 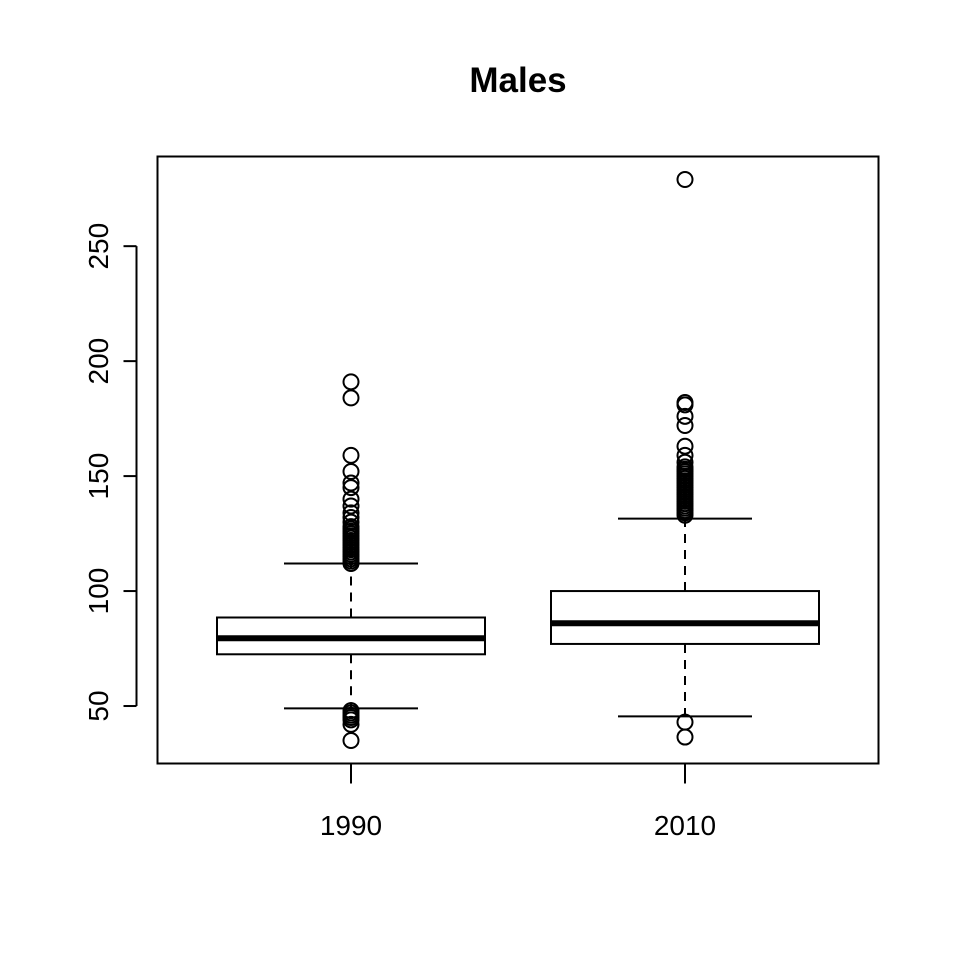 I want to click on y-axis: 50 100 150 200 250, so click(x=110, y=472).